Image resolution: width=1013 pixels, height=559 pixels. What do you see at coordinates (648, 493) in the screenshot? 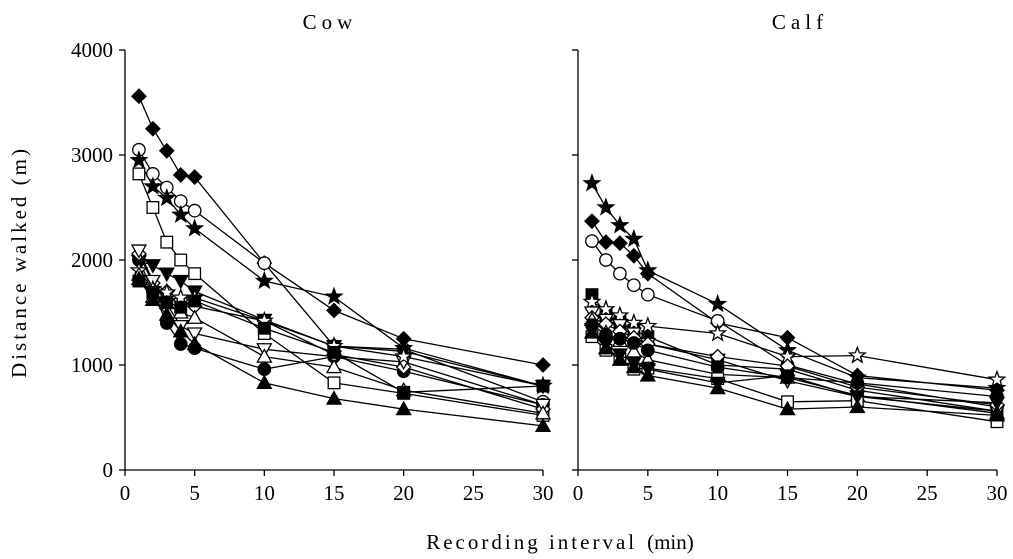
I see `calf-x-tick-label: 5` at bounding box center [648, 493].